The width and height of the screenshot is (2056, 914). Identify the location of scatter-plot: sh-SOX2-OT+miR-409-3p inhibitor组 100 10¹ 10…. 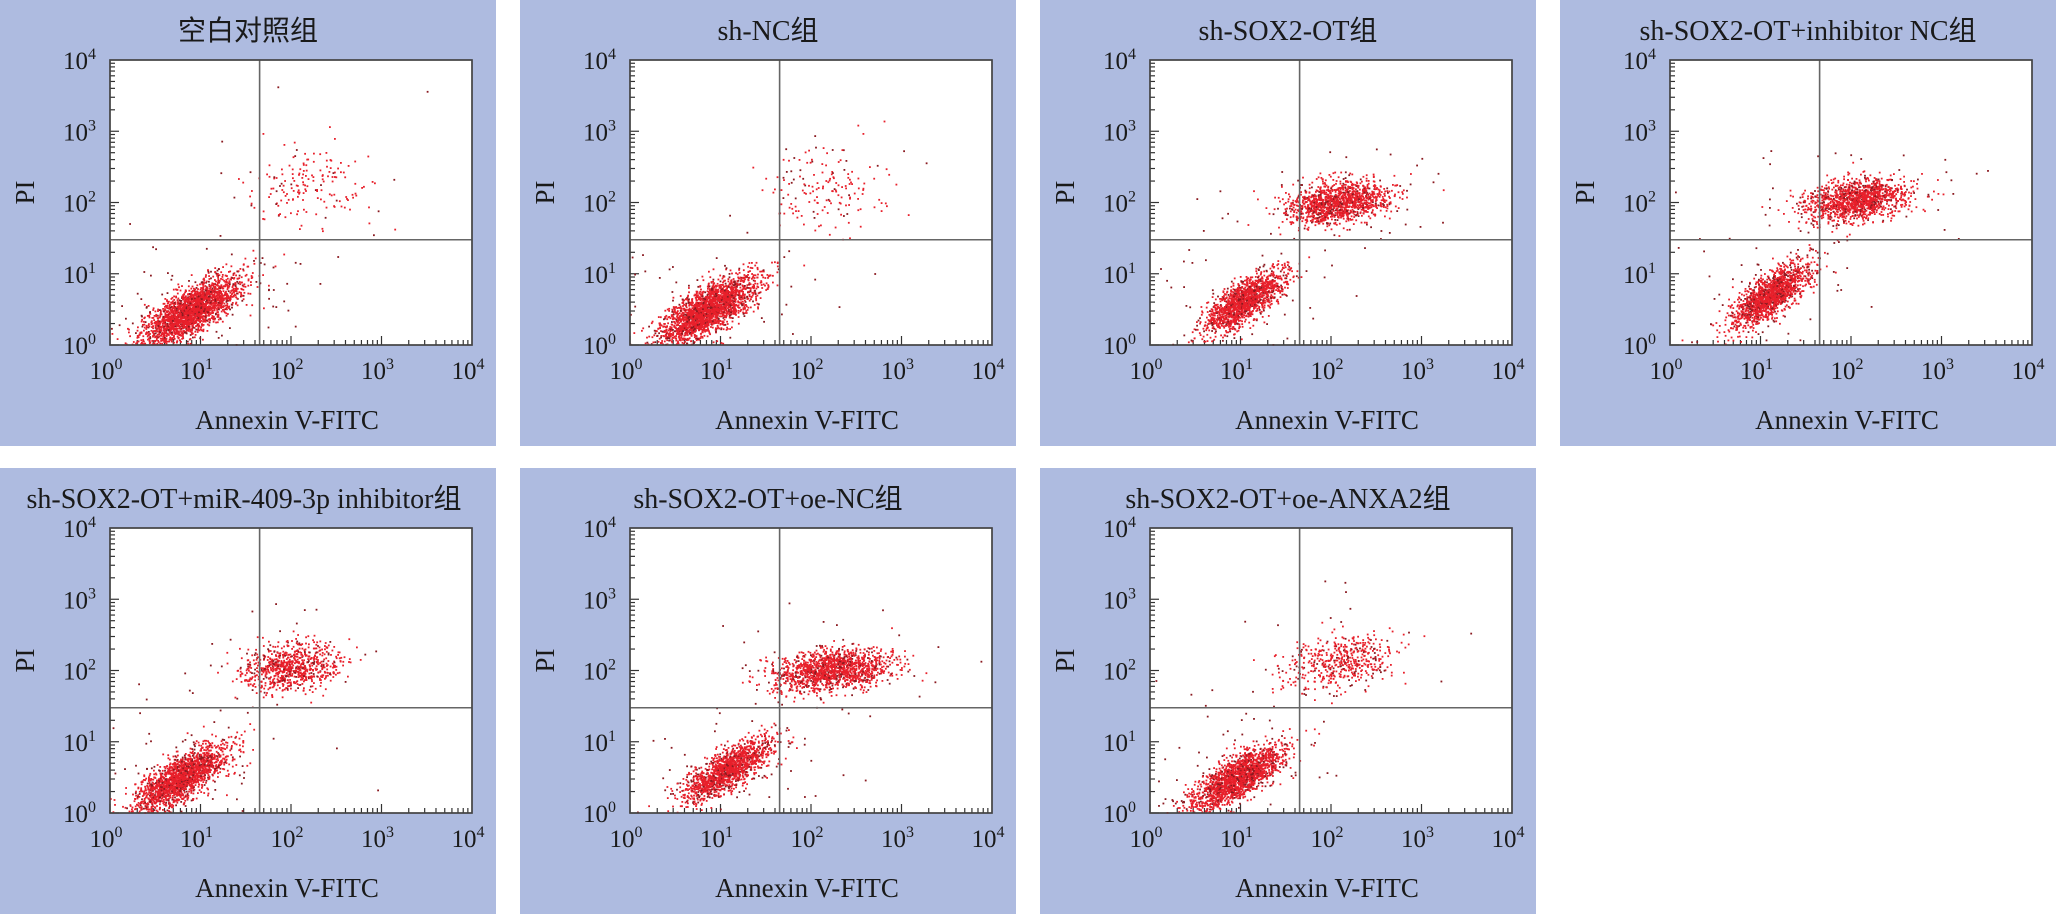
(247, 693).